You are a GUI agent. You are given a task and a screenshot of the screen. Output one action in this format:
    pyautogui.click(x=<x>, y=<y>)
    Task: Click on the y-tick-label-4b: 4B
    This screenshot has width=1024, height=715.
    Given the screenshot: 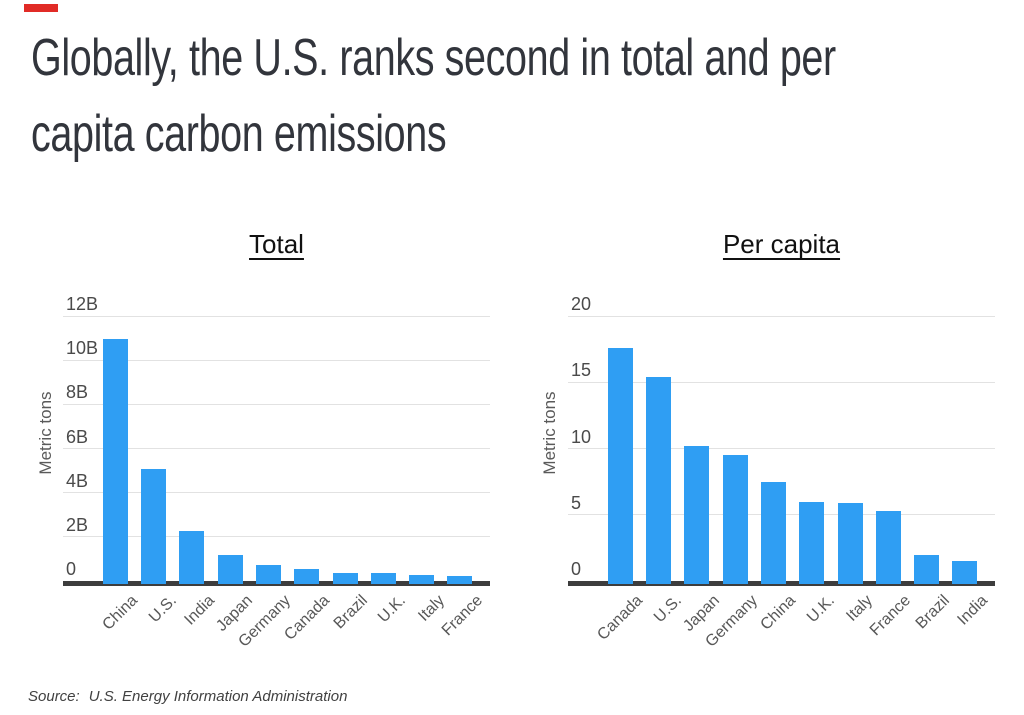 What is the action you would take?
    pyautogui.click(x=77, y=480)
    